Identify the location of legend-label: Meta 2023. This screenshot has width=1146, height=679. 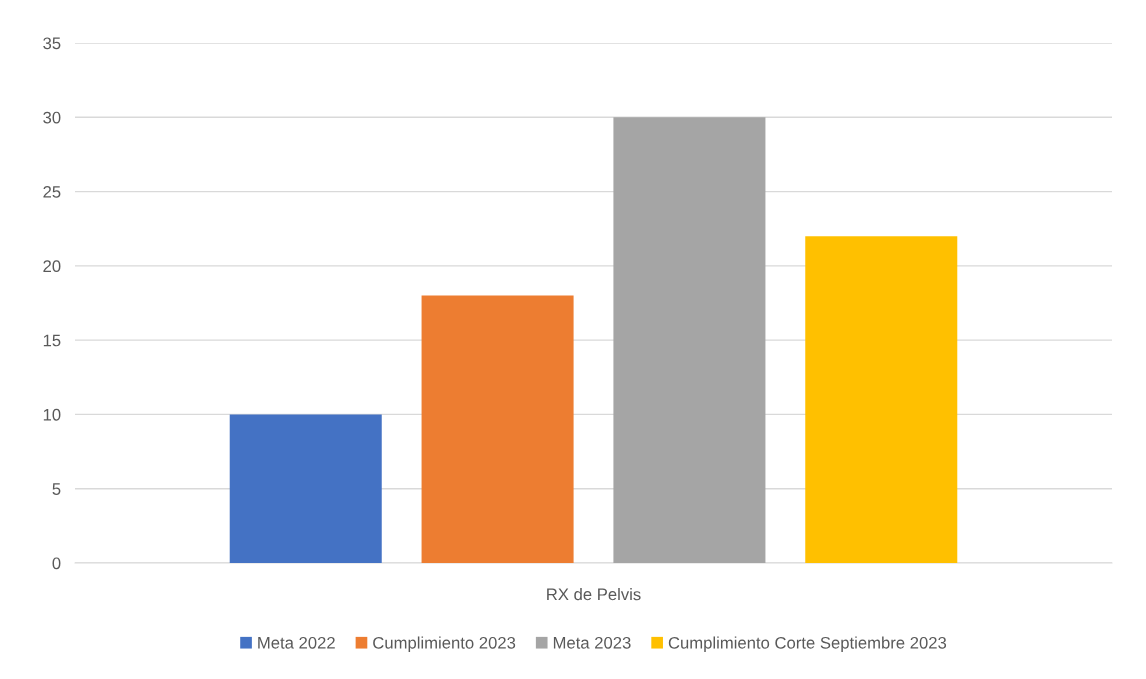
(592, 642).